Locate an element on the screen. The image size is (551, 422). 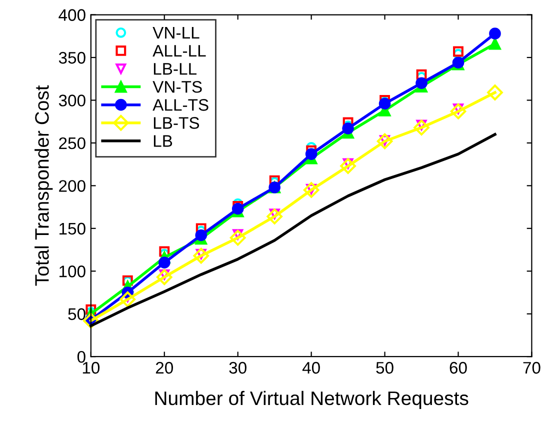
y-tick-label: 100 is located at coordinates (73, 272).